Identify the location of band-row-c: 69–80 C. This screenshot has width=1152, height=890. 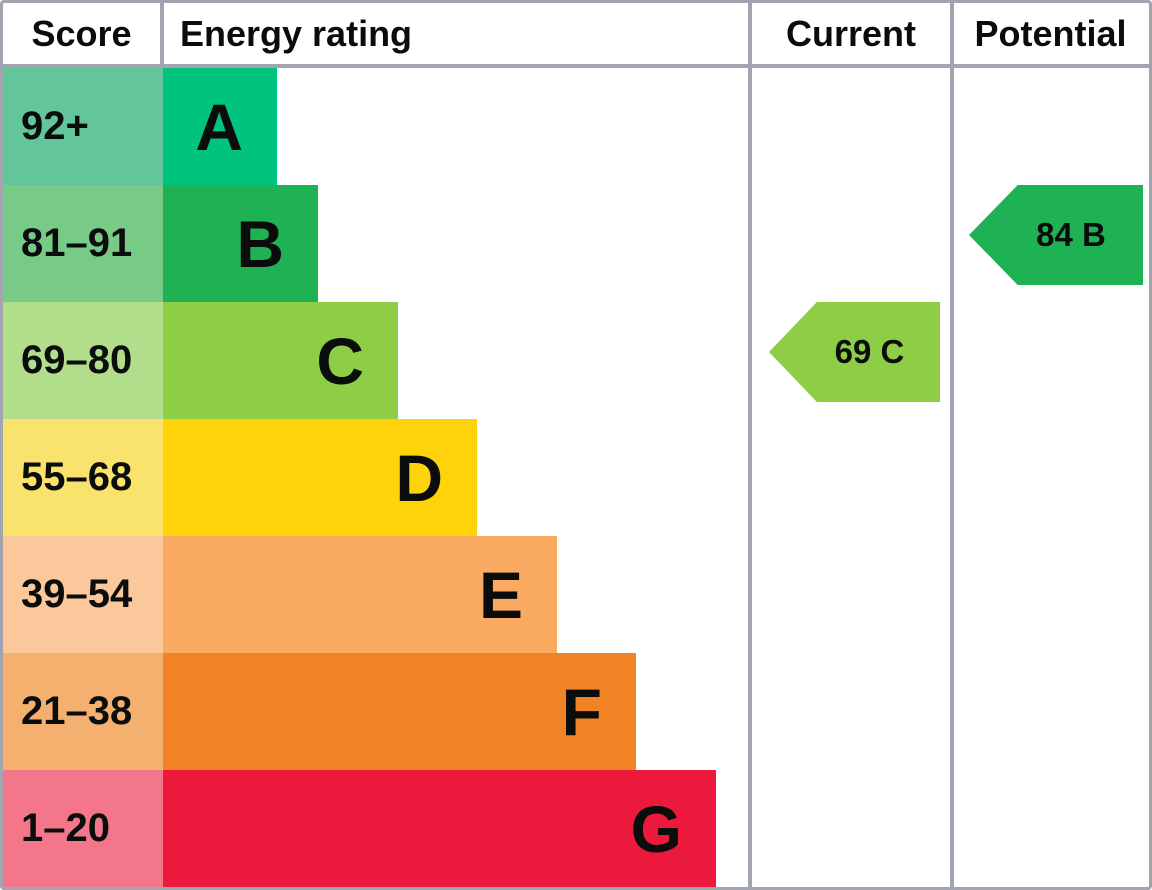
(576, 360).